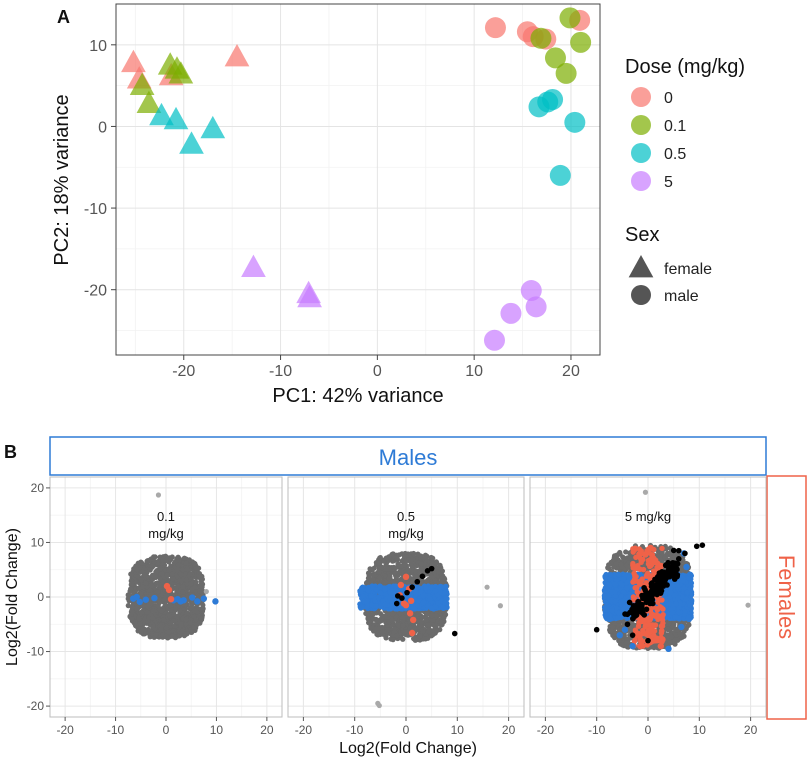  What do you see at coordinates (161, 114) in the screenshot?
I see `pca-point-female-dose-0.5` at bounding box center [161, 114].